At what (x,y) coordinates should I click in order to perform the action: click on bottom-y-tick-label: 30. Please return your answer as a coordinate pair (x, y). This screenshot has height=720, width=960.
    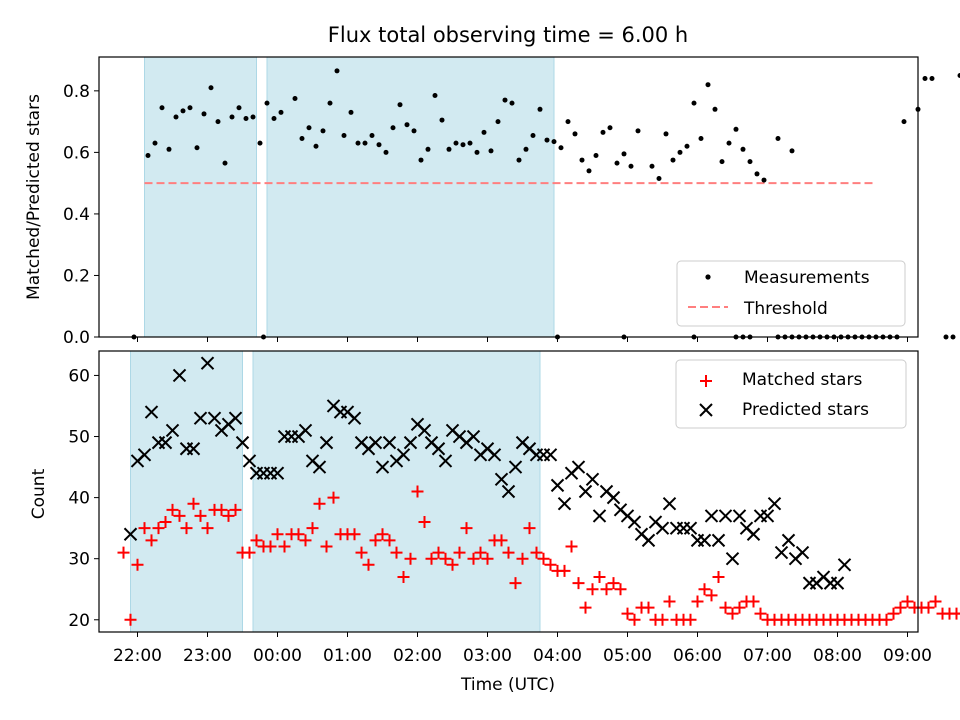
    Looking at the image, I should click on (79, 560).